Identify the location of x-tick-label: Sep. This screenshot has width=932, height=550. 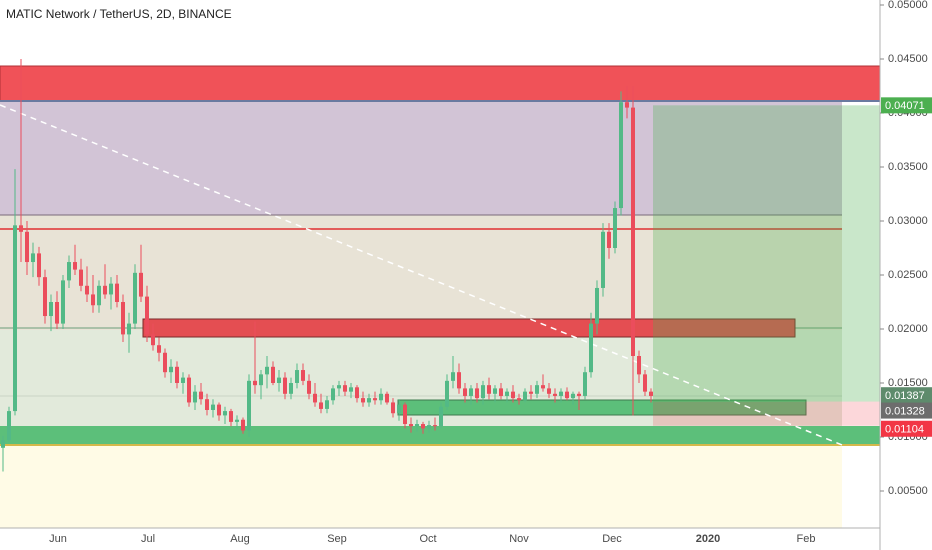
(337, 539).